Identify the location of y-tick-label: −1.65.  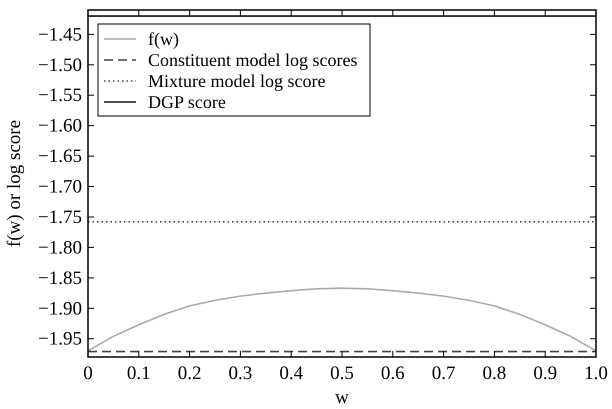
(60, 157).